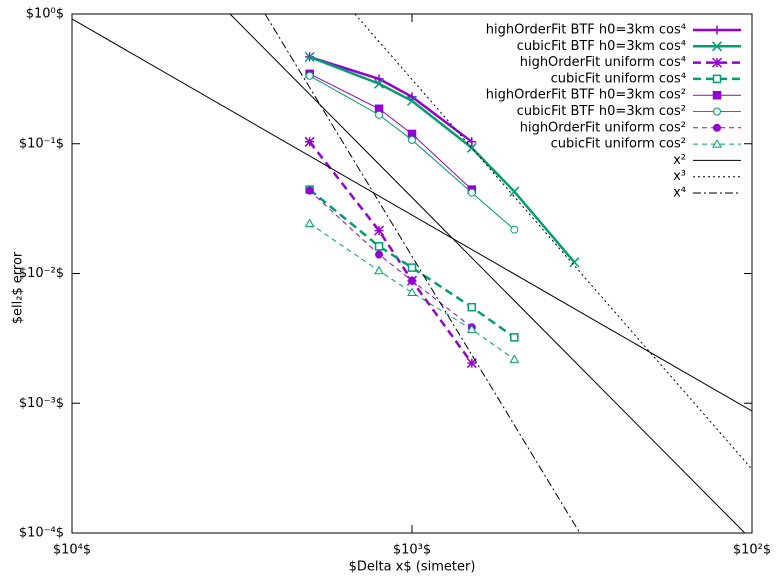  What do you see at coordinates (601, 111) in the screenshot?
I see `legend-label: cubicFit BTF h0=3km cos²` at bounding box center [601, 111].